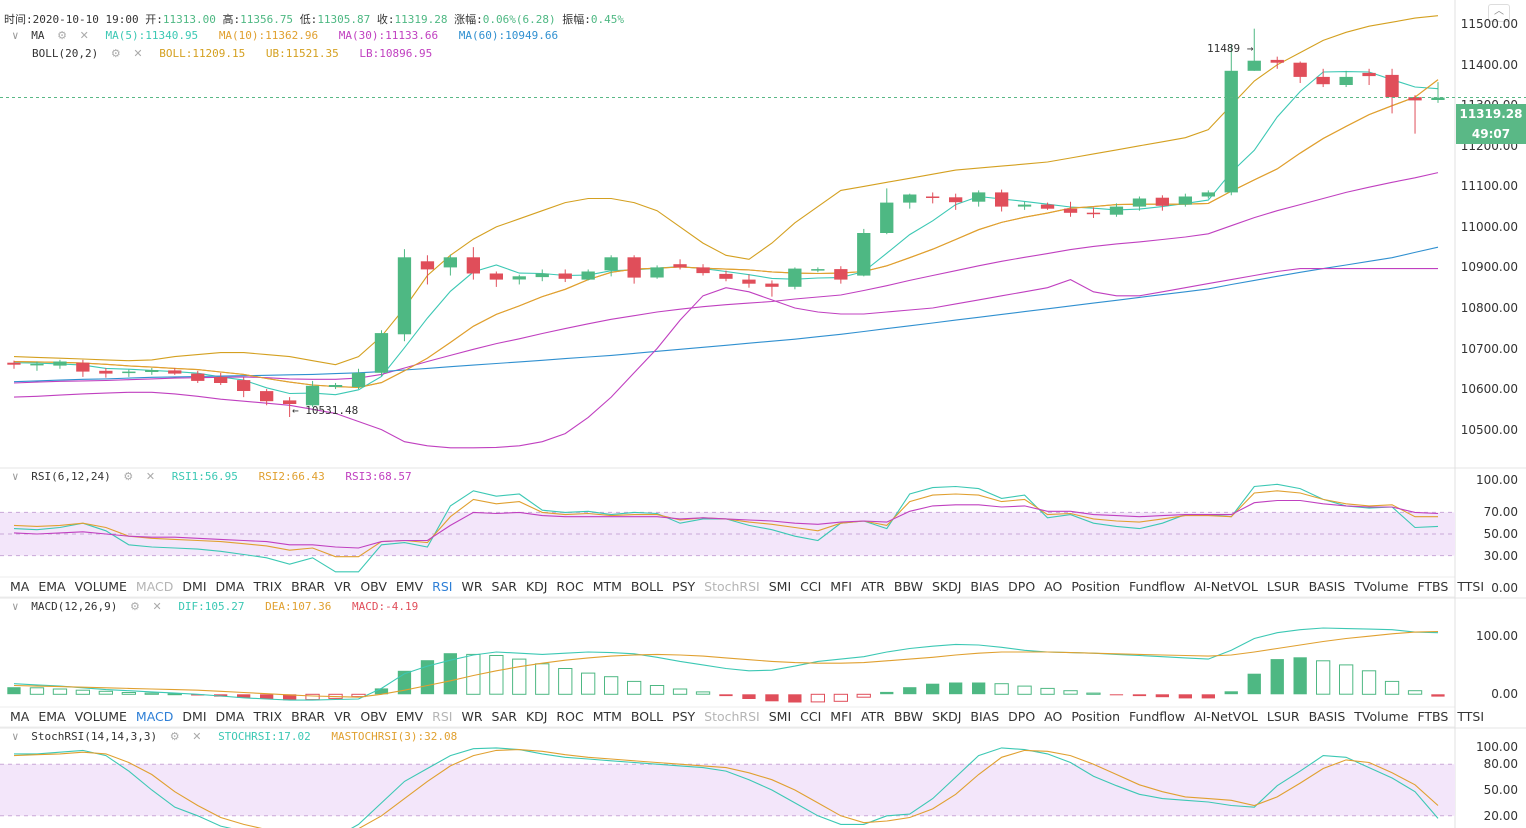  Describe the element at coordinates (302, 53) in the screenshot. I see `ub-value: UB:11521.35` at that location.